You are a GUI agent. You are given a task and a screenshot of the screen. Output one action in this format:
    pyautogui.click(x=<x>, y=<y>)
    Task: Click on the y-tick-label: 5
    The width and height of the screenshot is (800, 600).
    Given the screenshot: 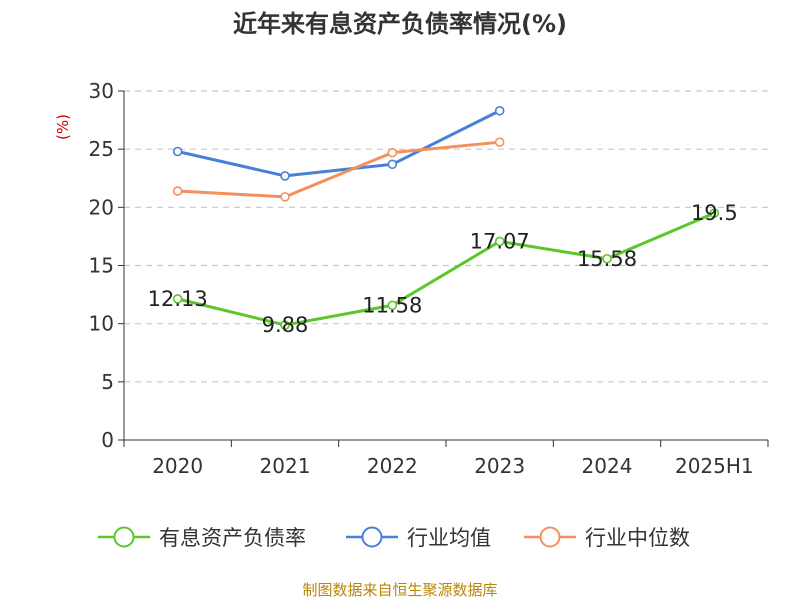 What is the action you would take?
    pyautogui.click(x=107, y=382)
    